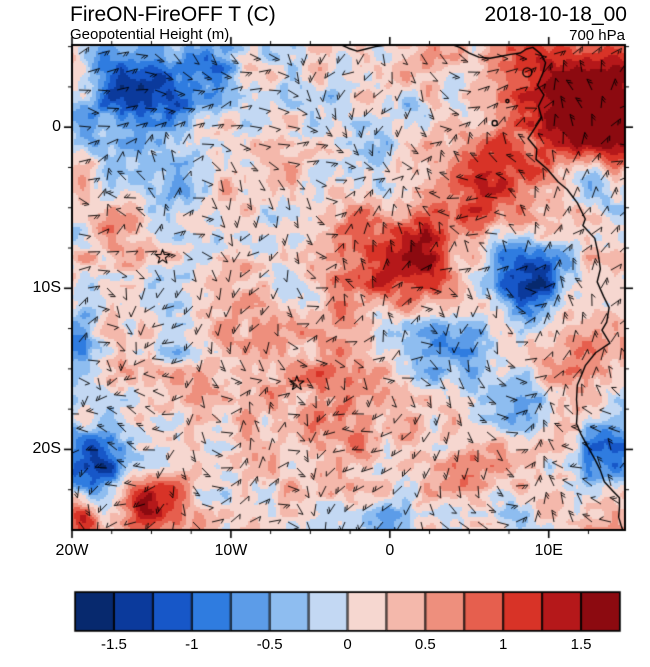 This screenshot has width=650, height=667. I want to click on y-axis-tick-label: 20S, so click(46, 449).